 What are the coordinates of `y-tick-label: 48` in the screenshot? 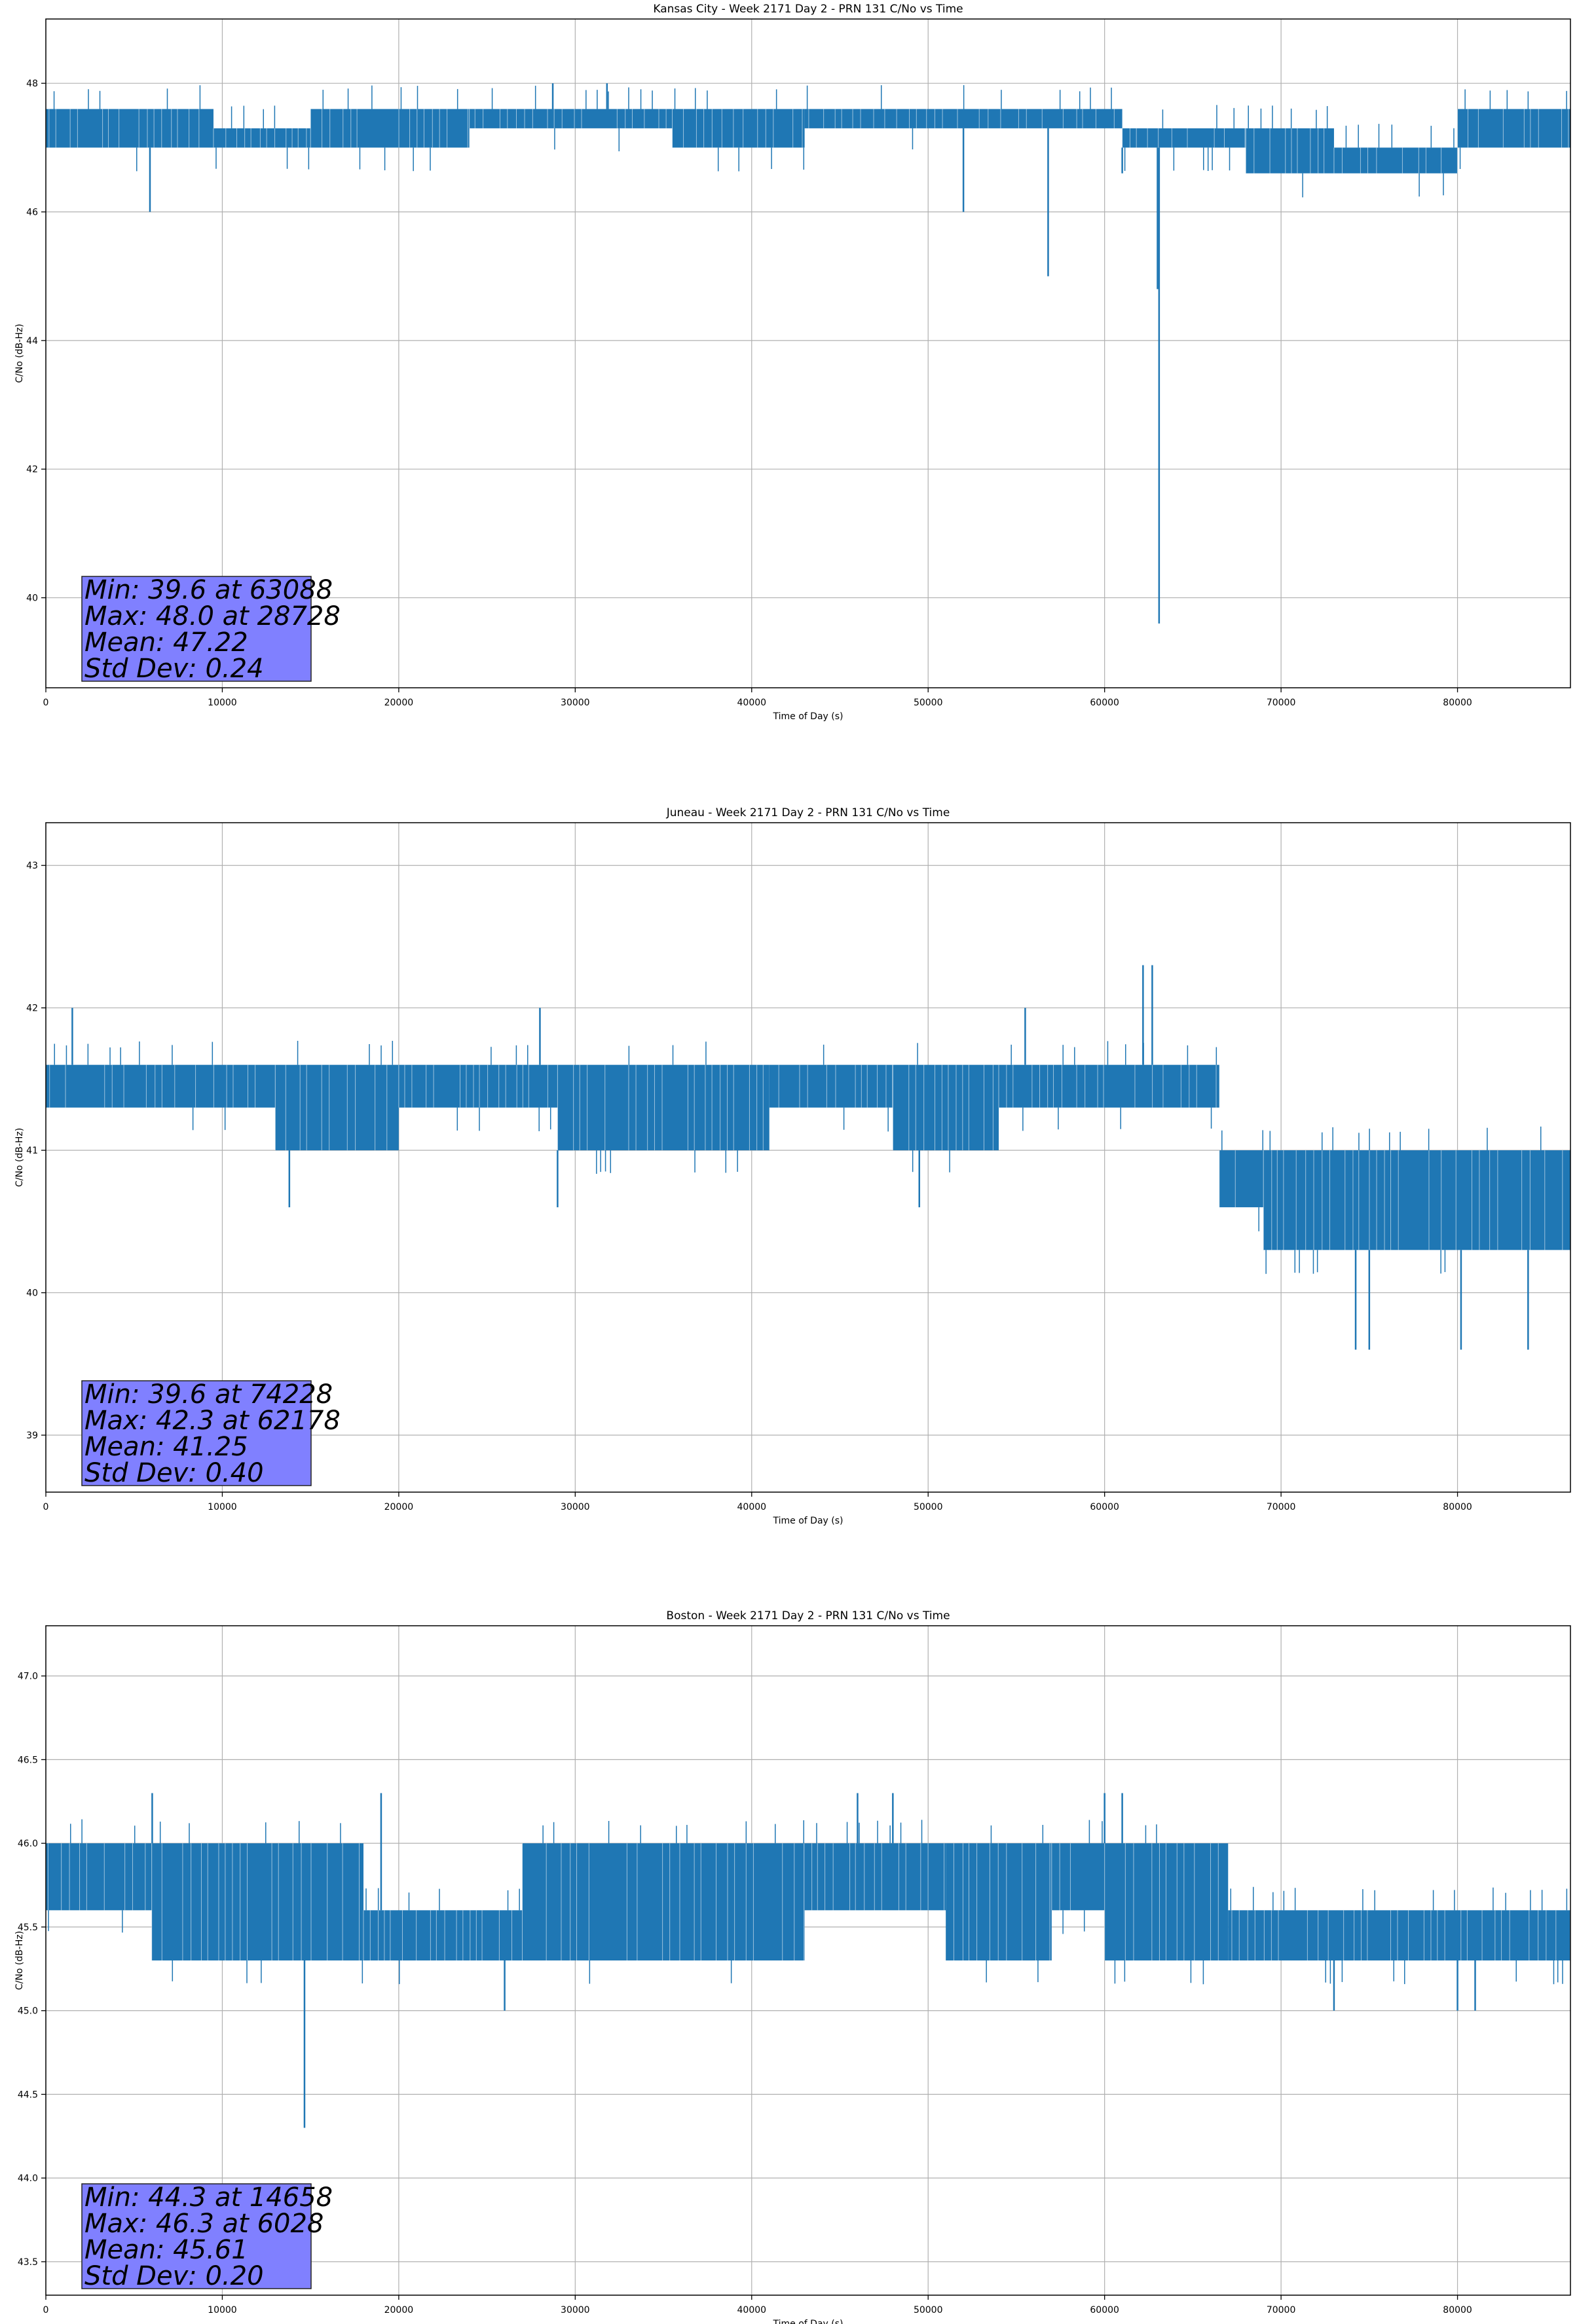 It's located at (32, 84).